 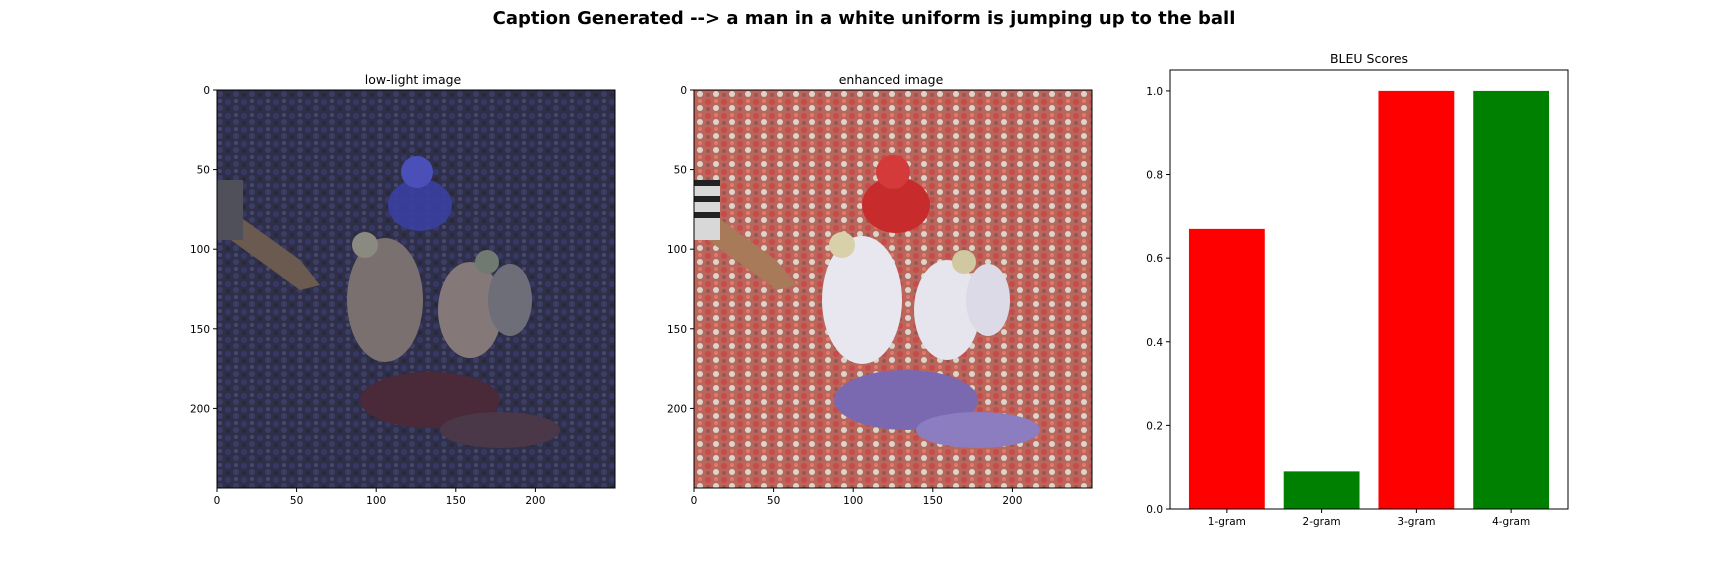 What do you see at coordinates (1227, 522) in the screenshot?
I see `bleu-xtick-label: 1-gram` at bounding box center [1227, 522].